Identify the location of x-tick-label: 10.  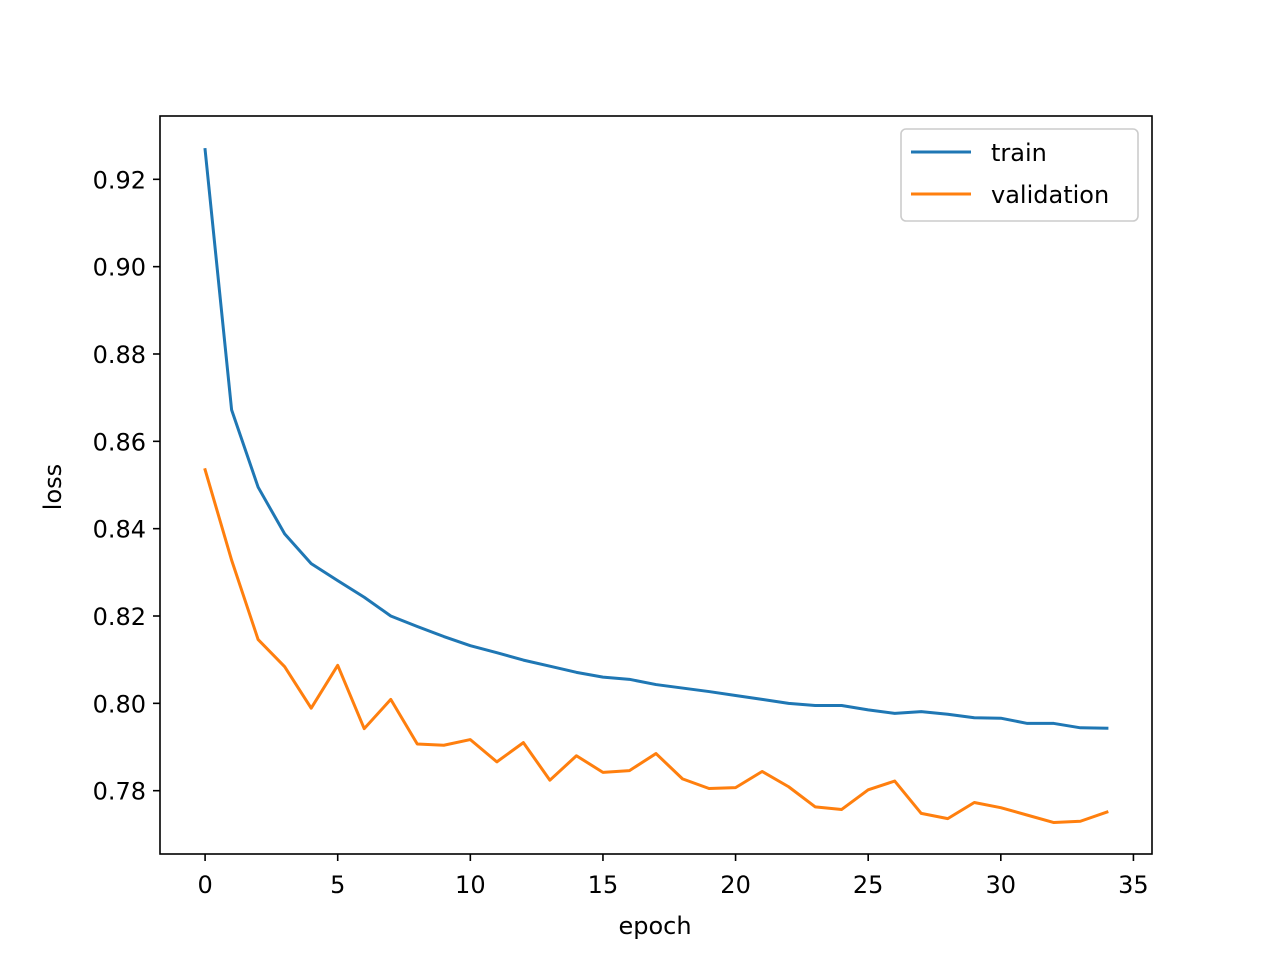
(470, 885).